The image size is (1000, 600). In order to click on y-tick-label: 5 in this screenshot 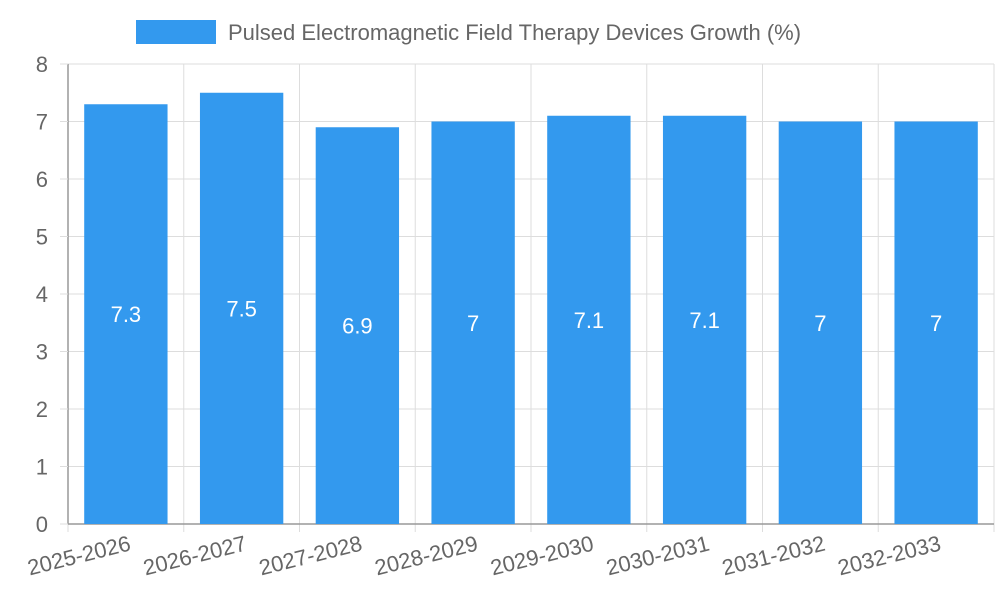, I will do `click(42, 237)`.